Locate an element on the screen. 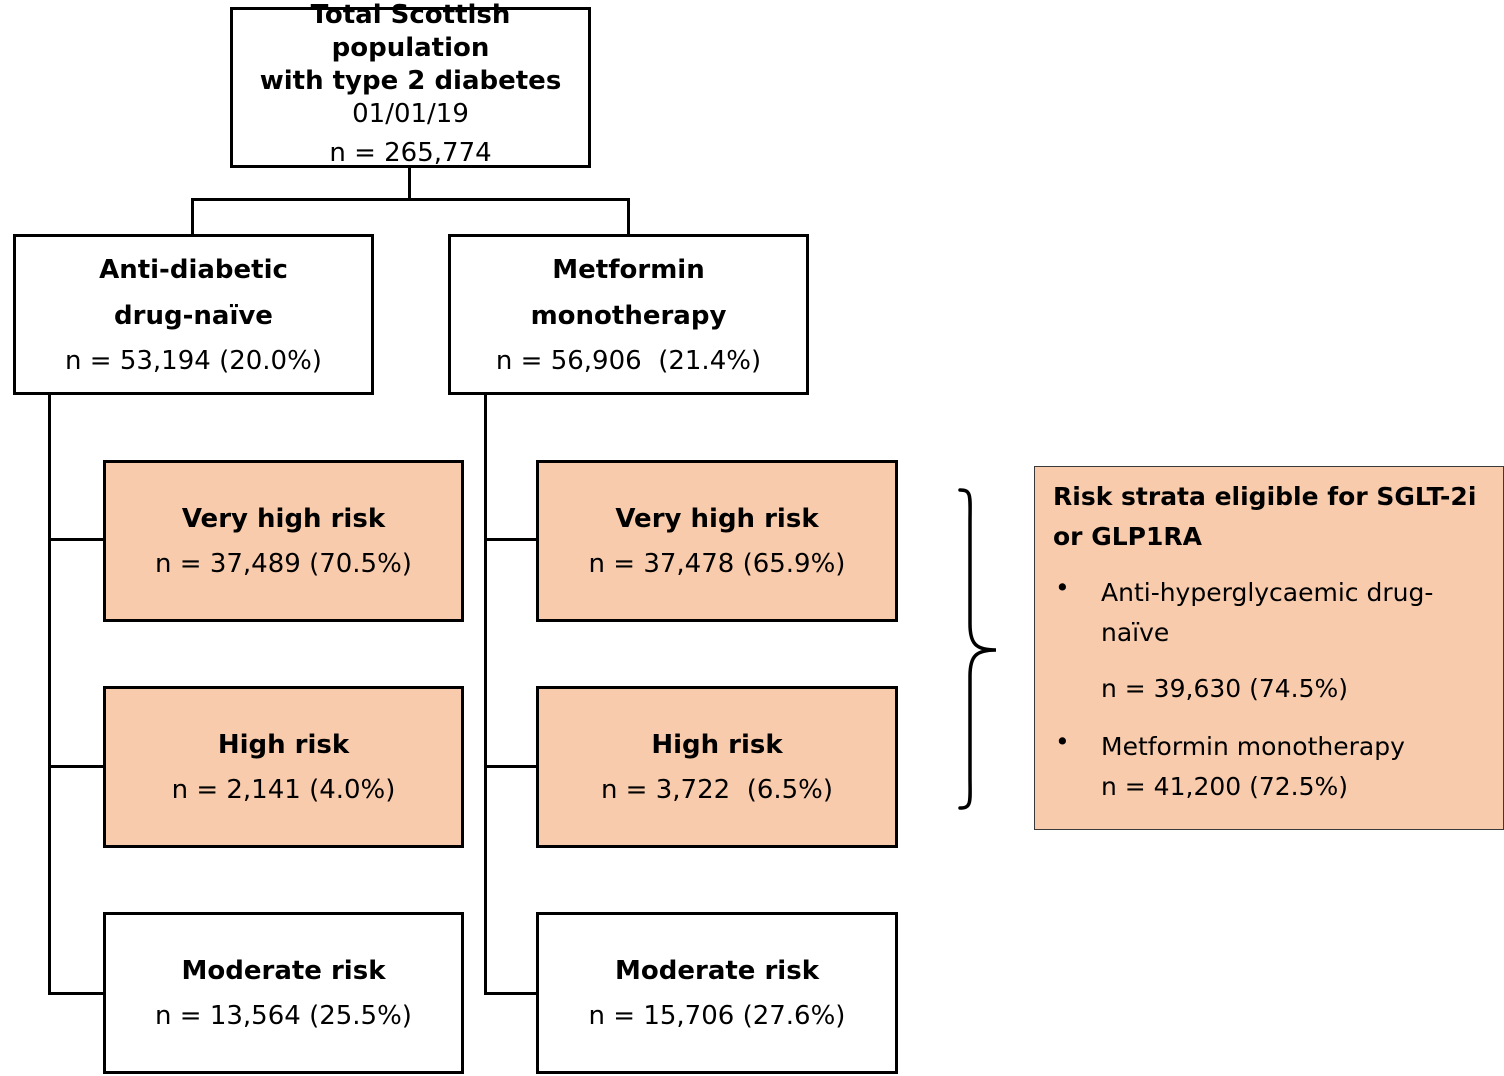  legend-item-count: n = 41,200 (72.5%) is located at coordinates (1225, 786).